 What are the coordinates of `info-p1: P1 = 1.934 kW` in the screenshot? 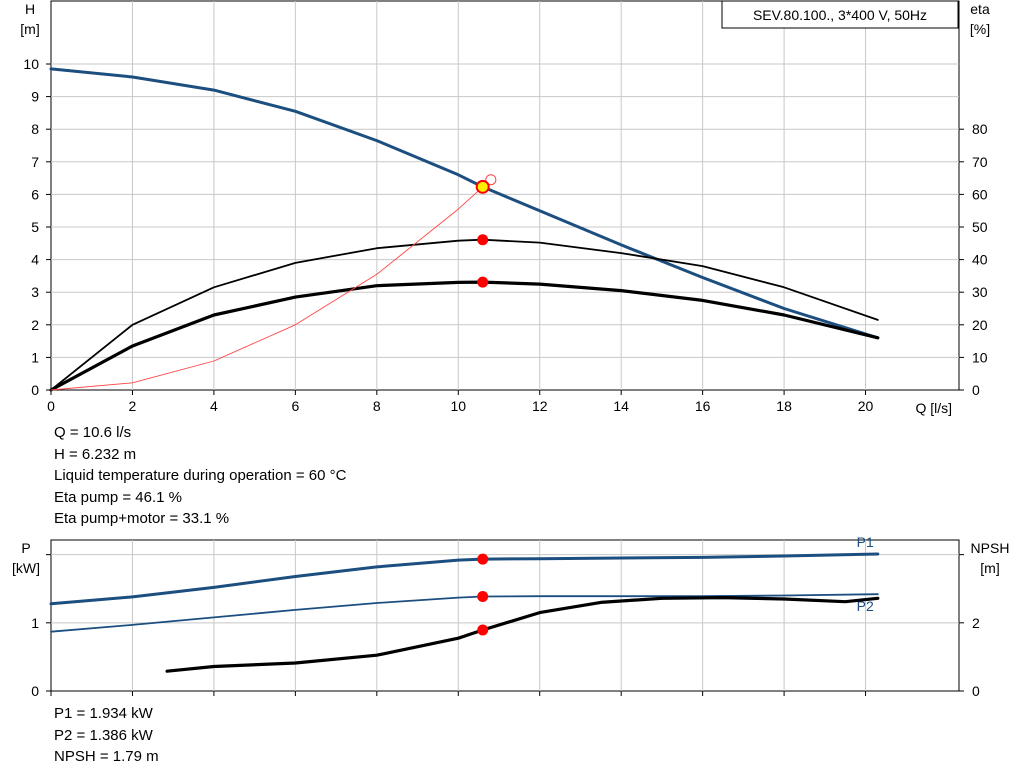 It's located at (103, 713).